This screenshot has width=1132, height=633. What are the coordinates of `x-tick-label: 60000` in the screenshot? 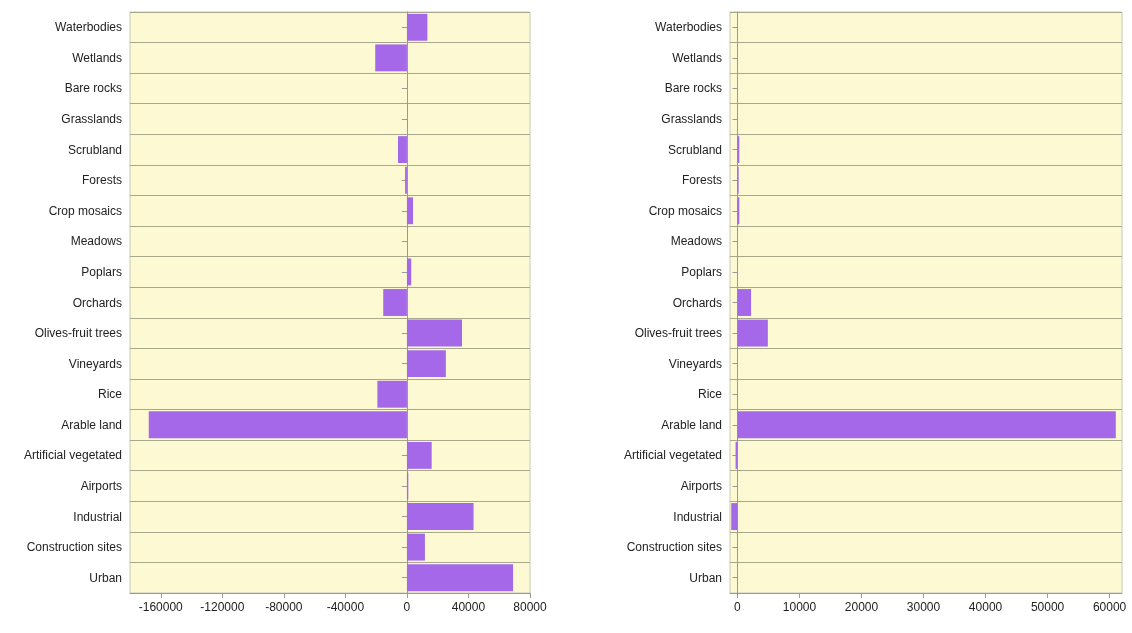 It's located at (1109, 607).